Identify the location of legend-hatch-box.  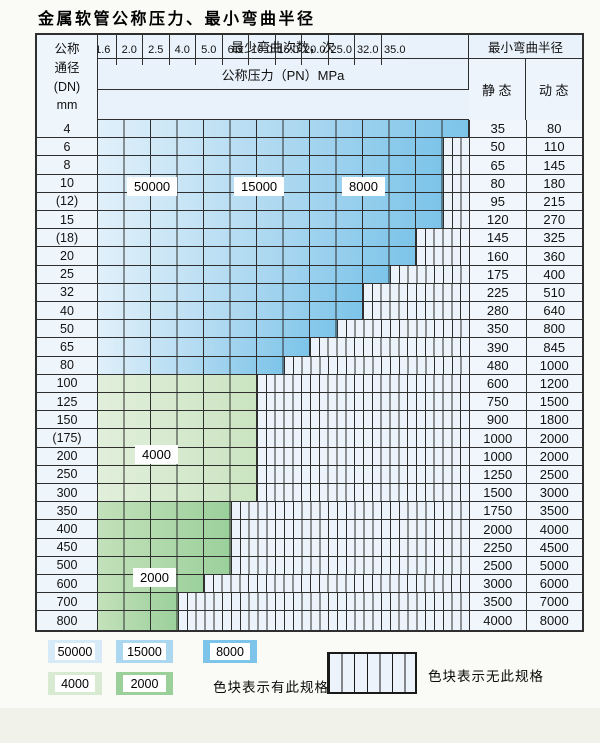
(372, 673).